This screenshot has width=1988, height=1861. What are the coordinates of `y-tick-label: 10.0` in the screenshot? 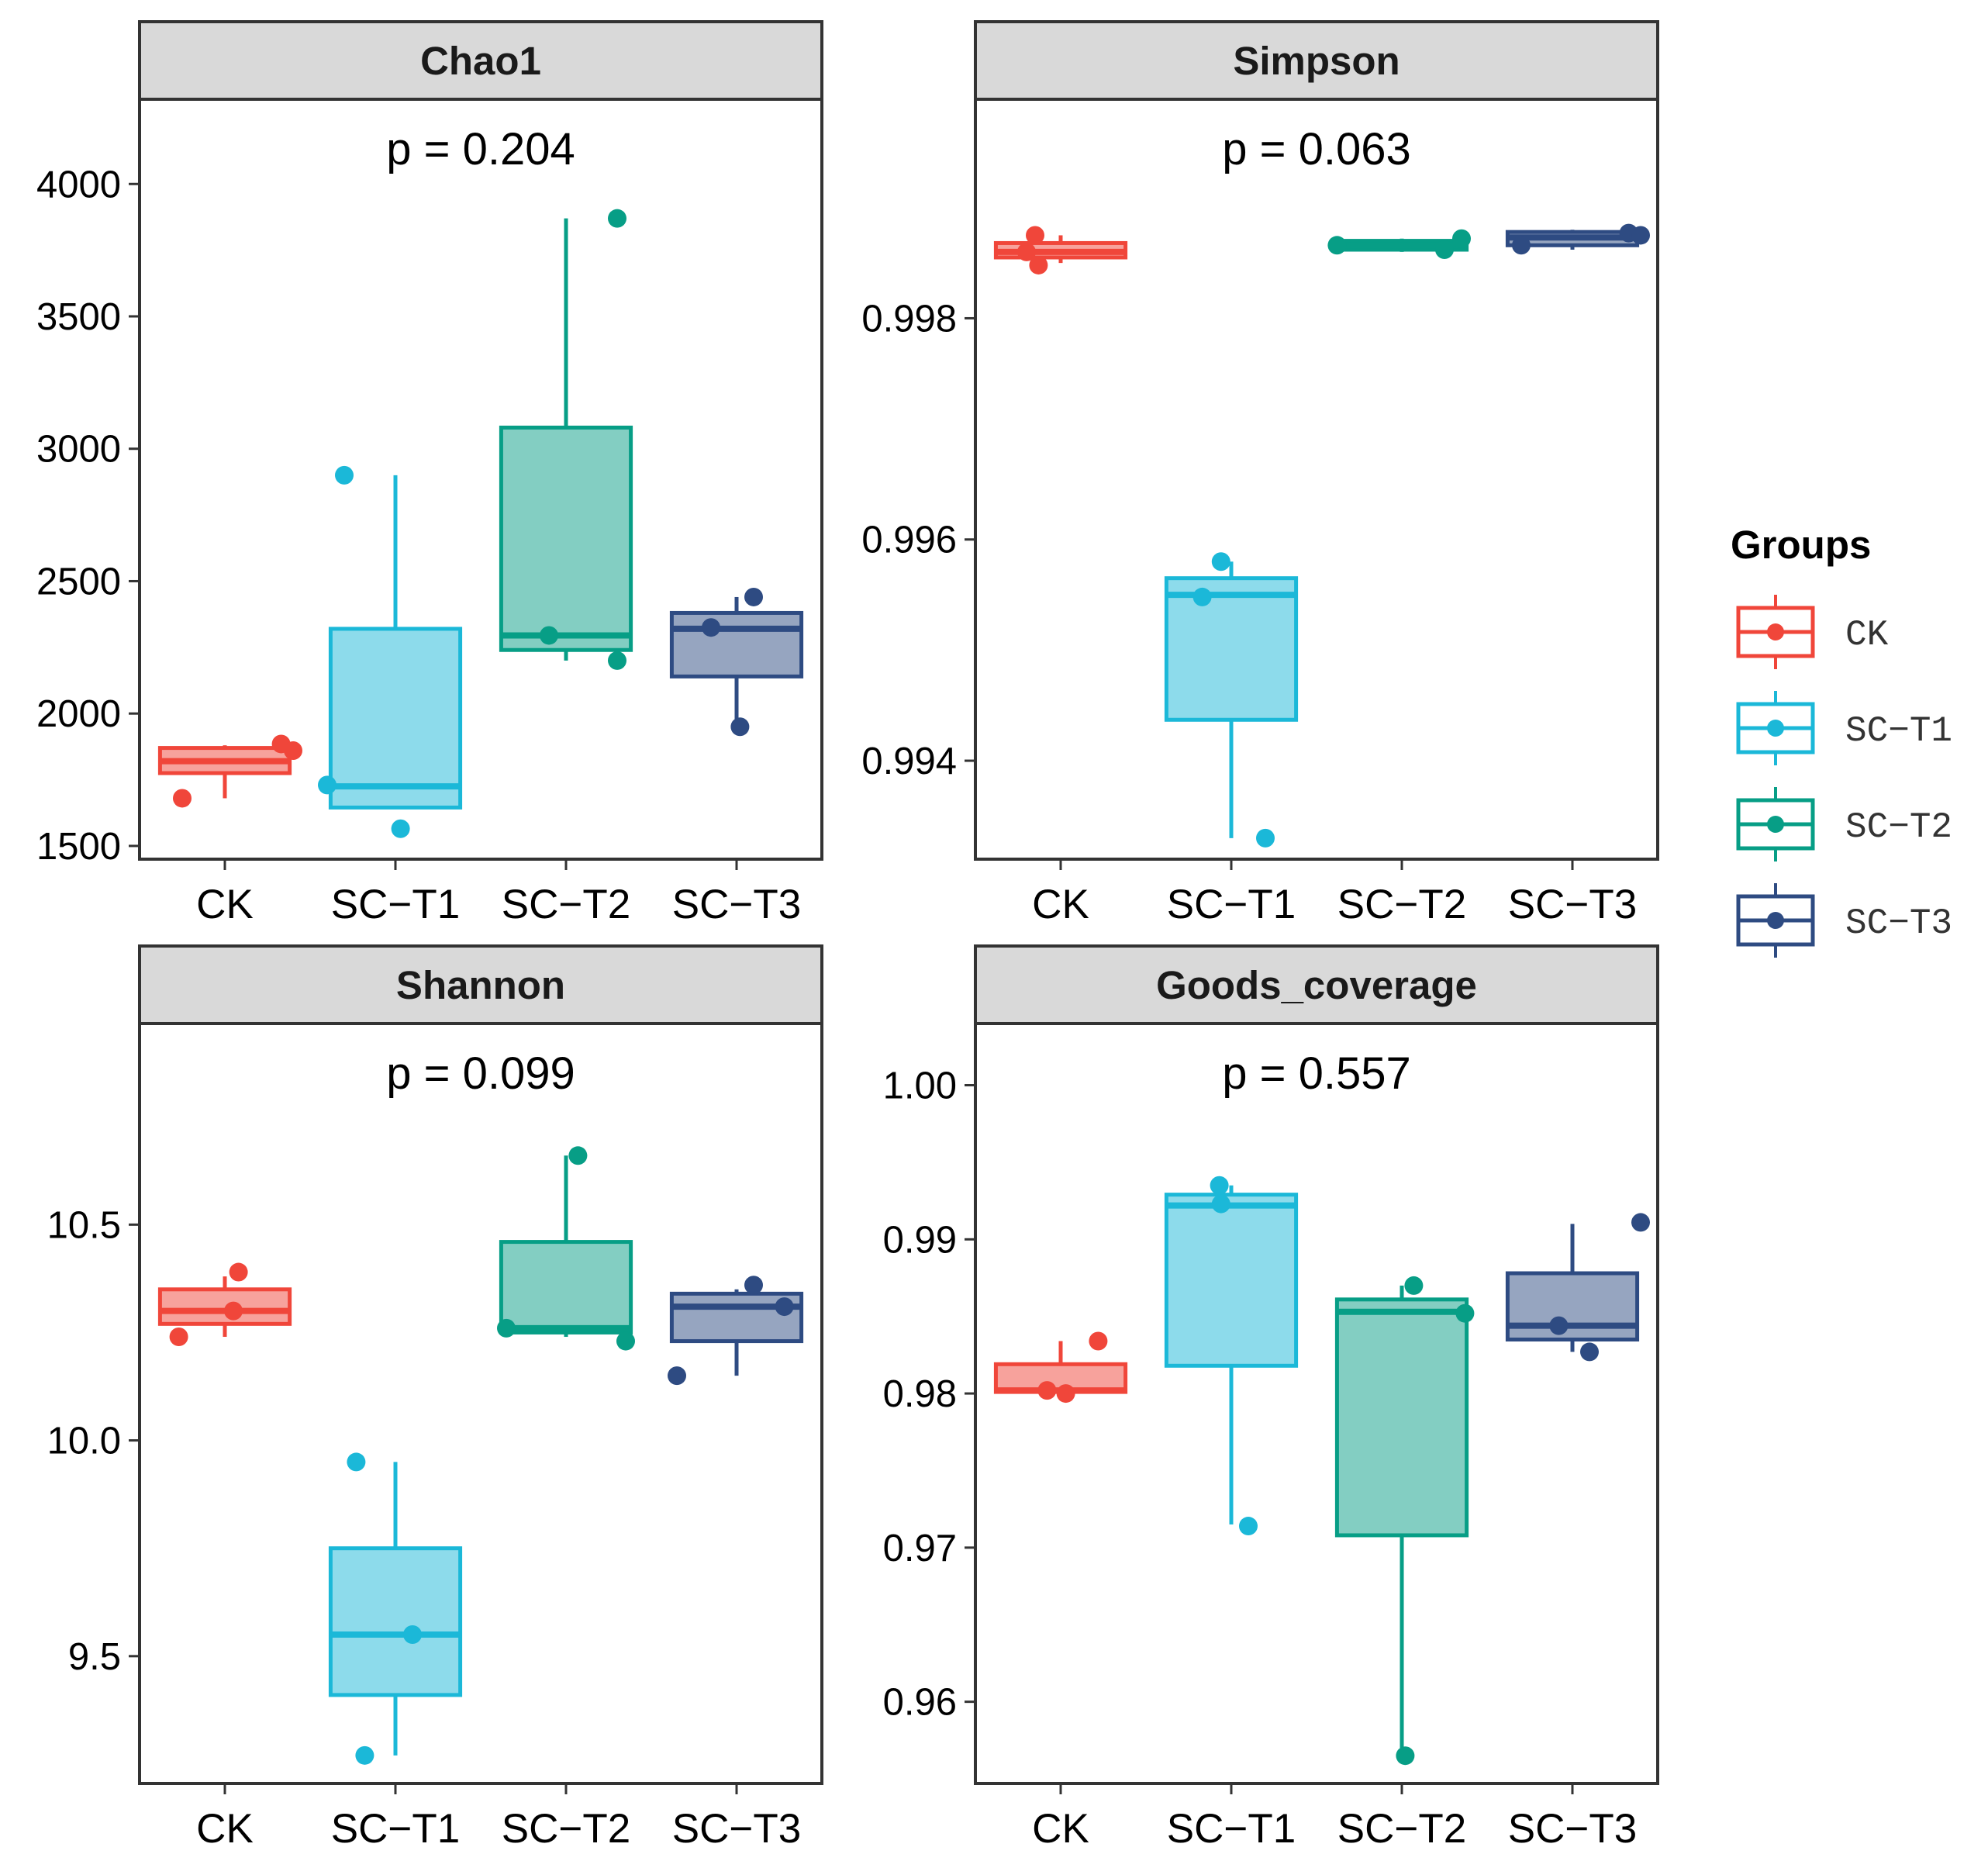 It's located at (84, 1441).